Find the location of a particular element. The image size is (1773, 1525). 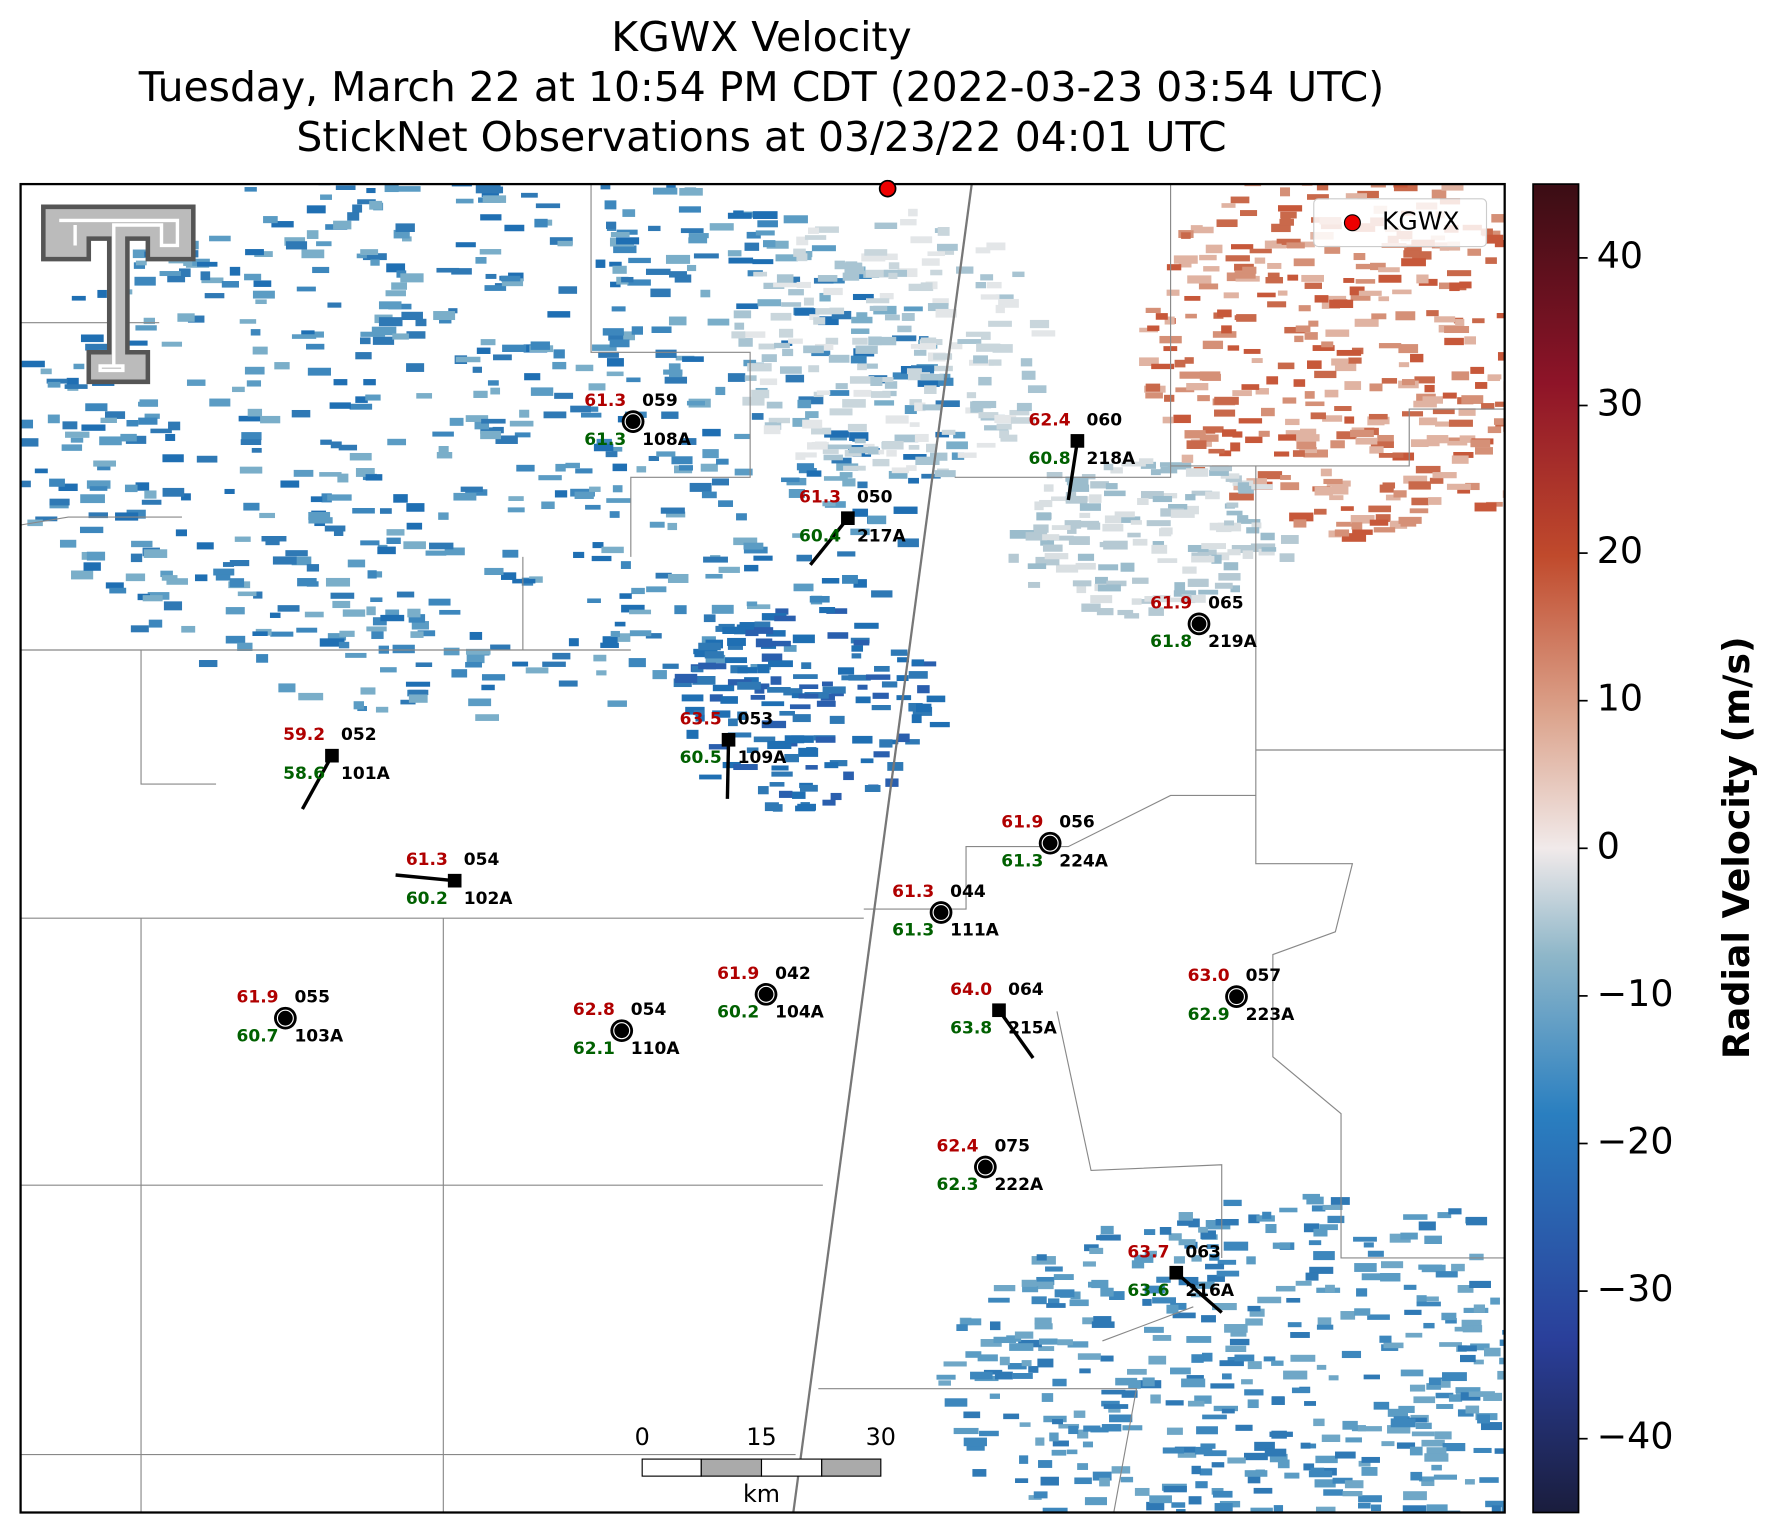

temperature: 63.5 is located at coordinates (701, 719).